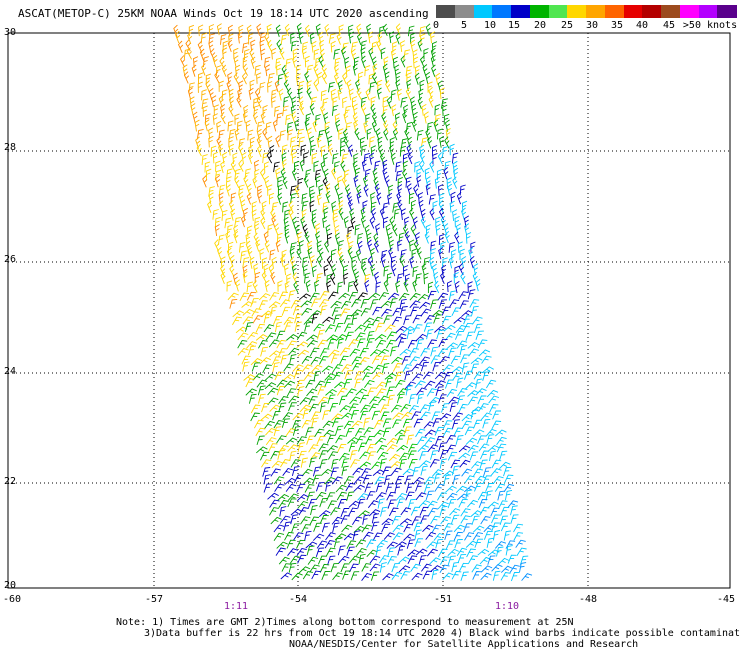  Describe the element at coordinates (514, 25) in the screenshot. I see `legend-label: 15` at that location.